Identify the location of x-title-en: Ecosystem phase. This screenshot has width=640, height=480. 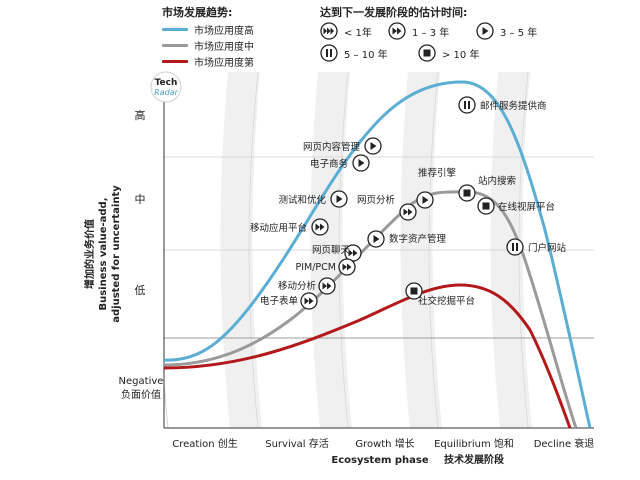
(379, 460).